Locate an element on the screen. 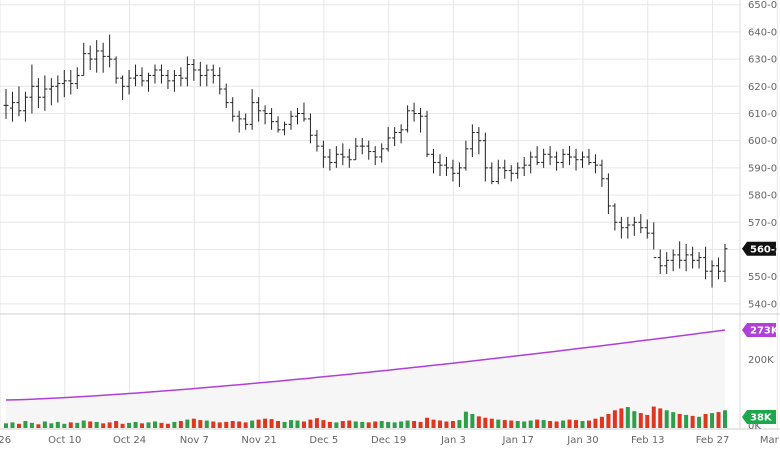 This screenshot has width=780, height=450. volume-tick-label: 0K is located at coordinates (754, 426).